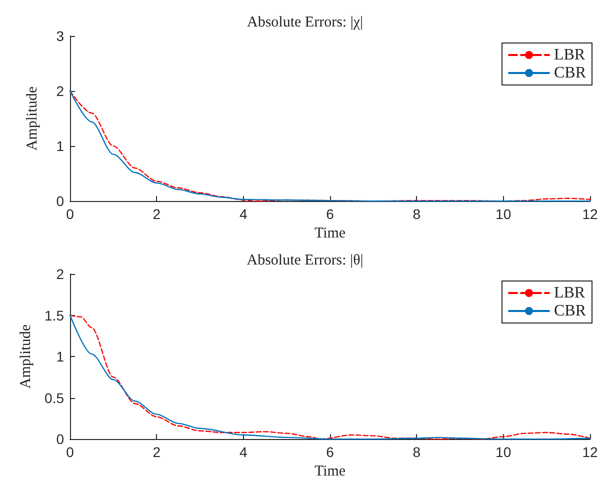 This screenshot has height=493, width=610. What do you see at coordinates (305, 260) in the screenshot?
I see `chart-title: Absolute Errors: |θ|` at bounding box center [305, 260].